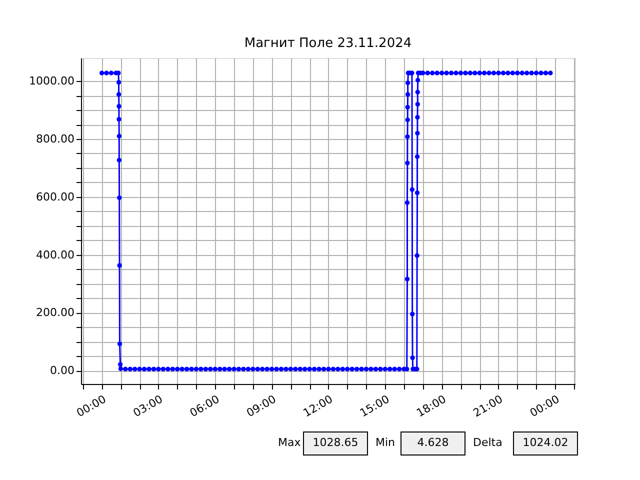 This screenshot has height=480, width=640. What do you see at coordinates (290, 442) in the screenshot?
I see `text: Max` at bounding box center [290, 442].